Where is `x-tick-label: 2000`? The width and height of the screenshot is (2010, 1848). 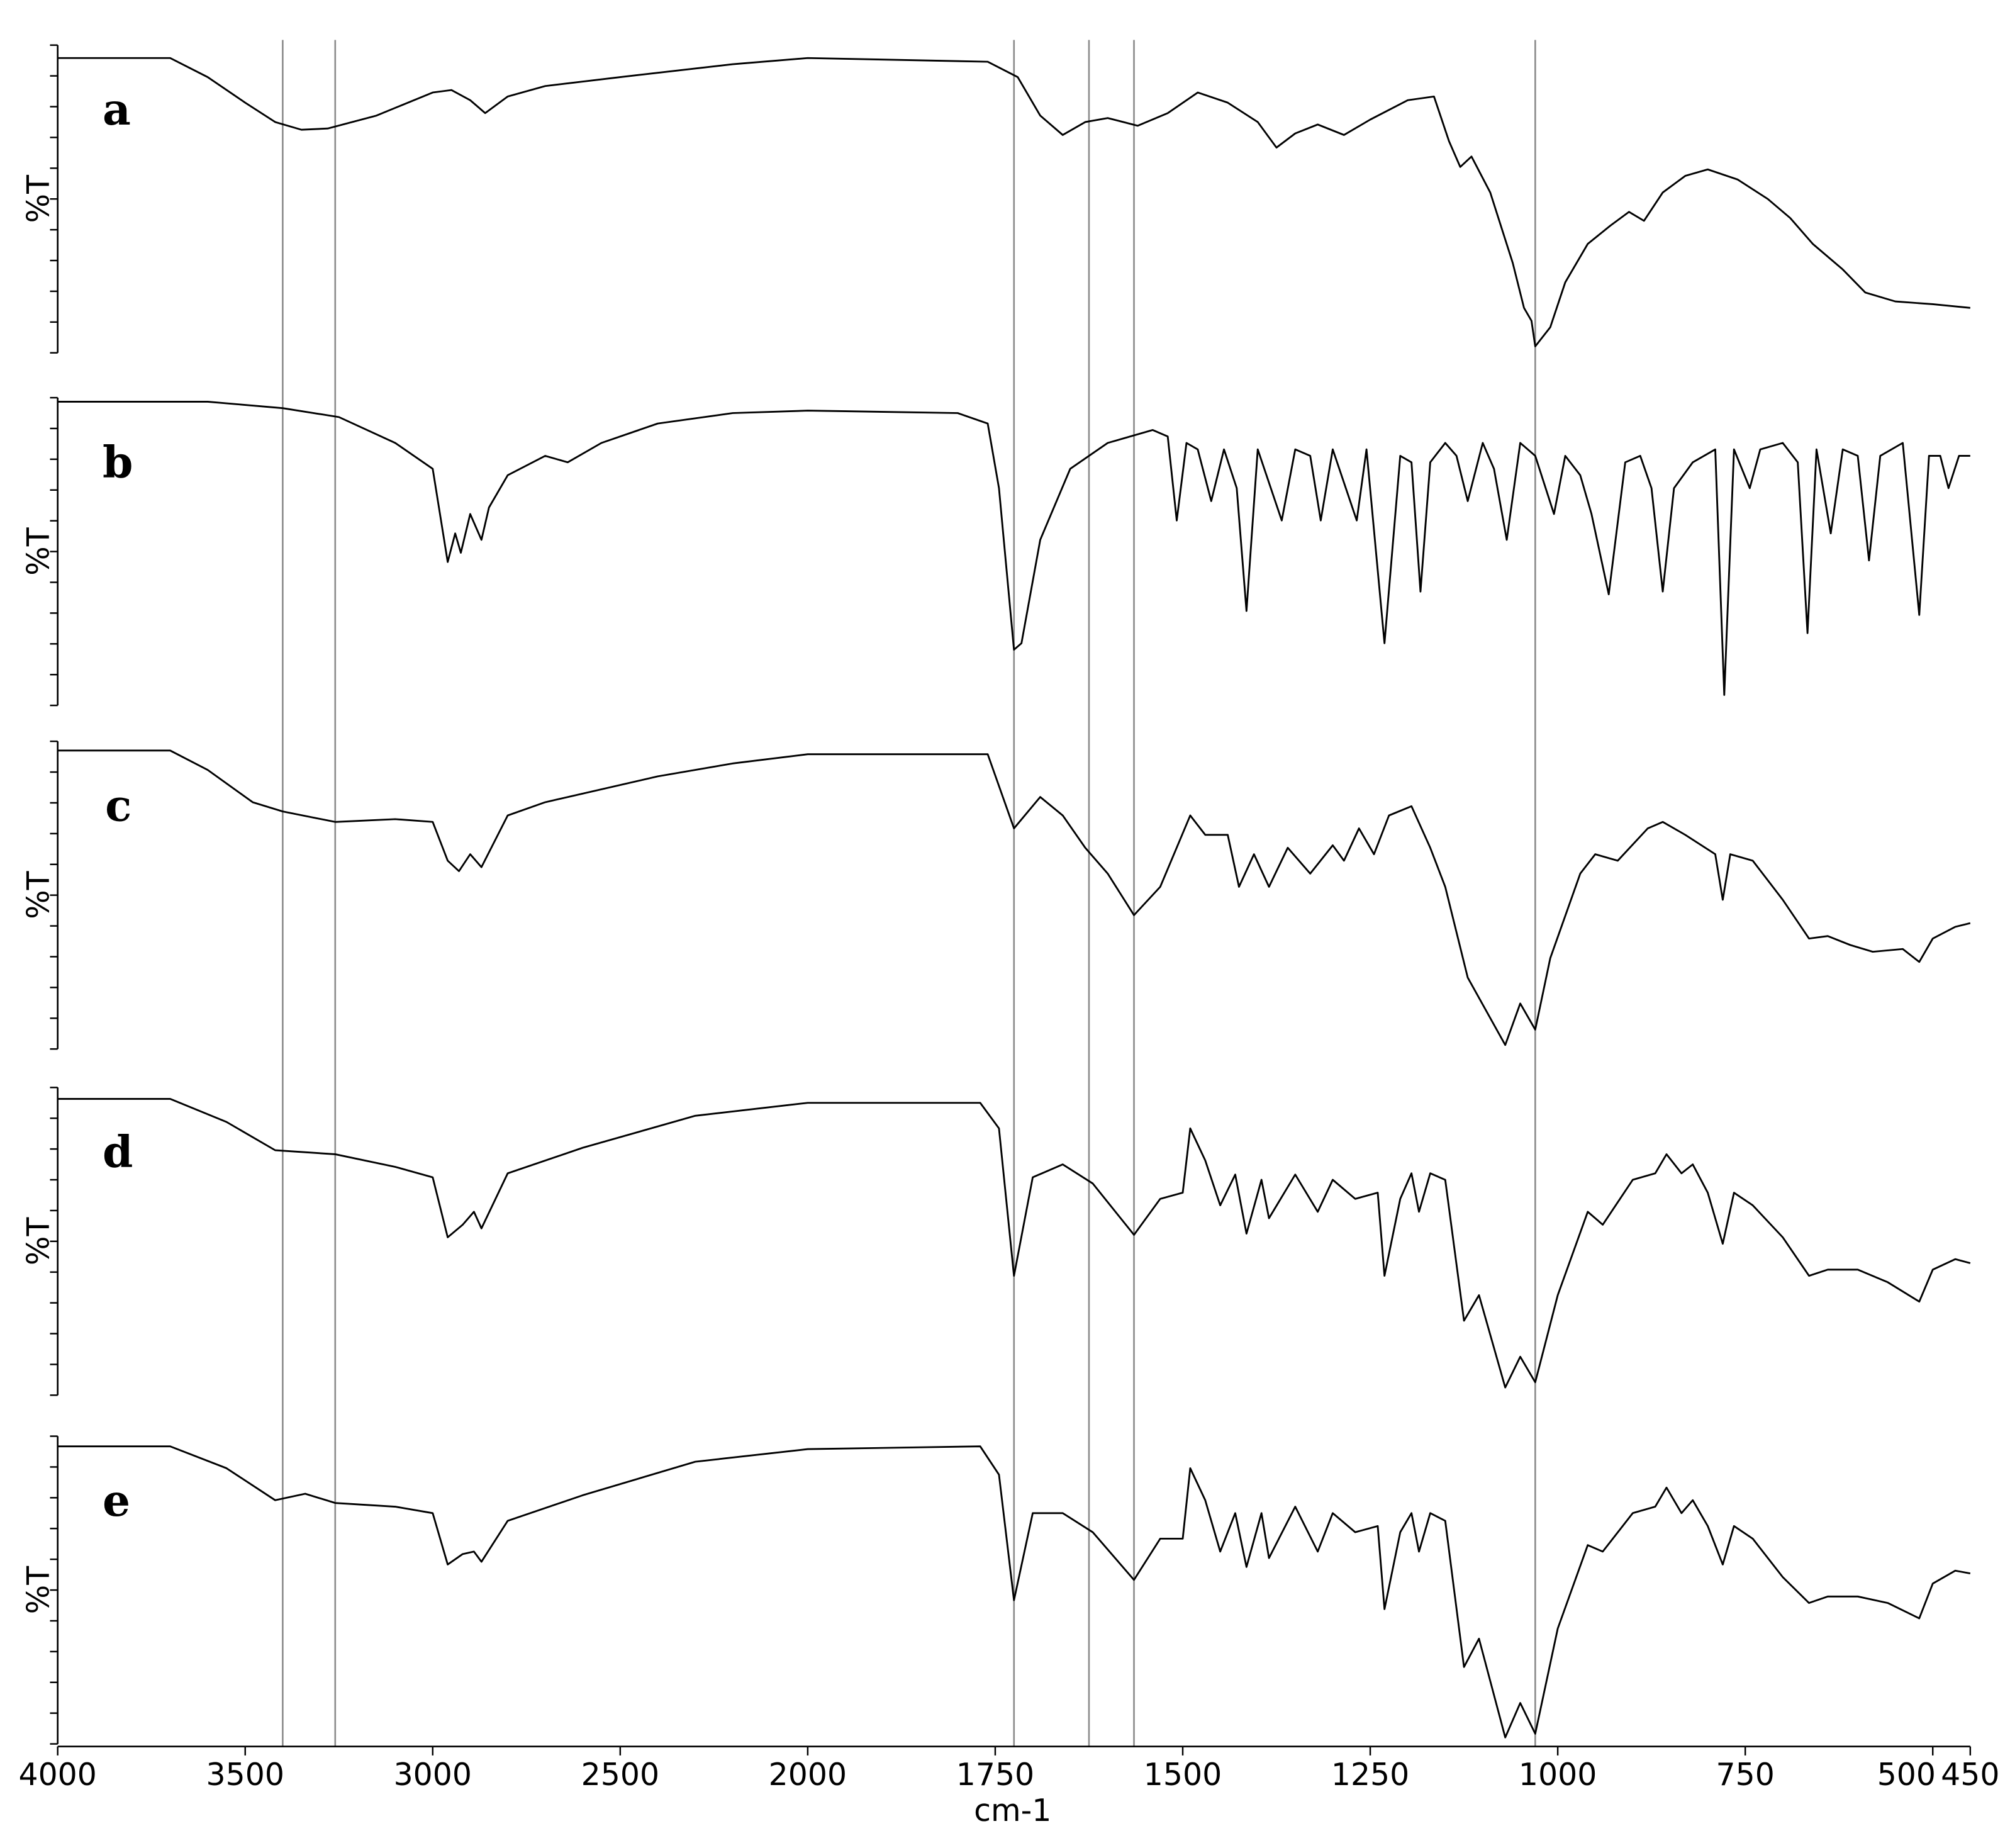 x-tick-label: 2000 is located at coordinates (808, 1775).